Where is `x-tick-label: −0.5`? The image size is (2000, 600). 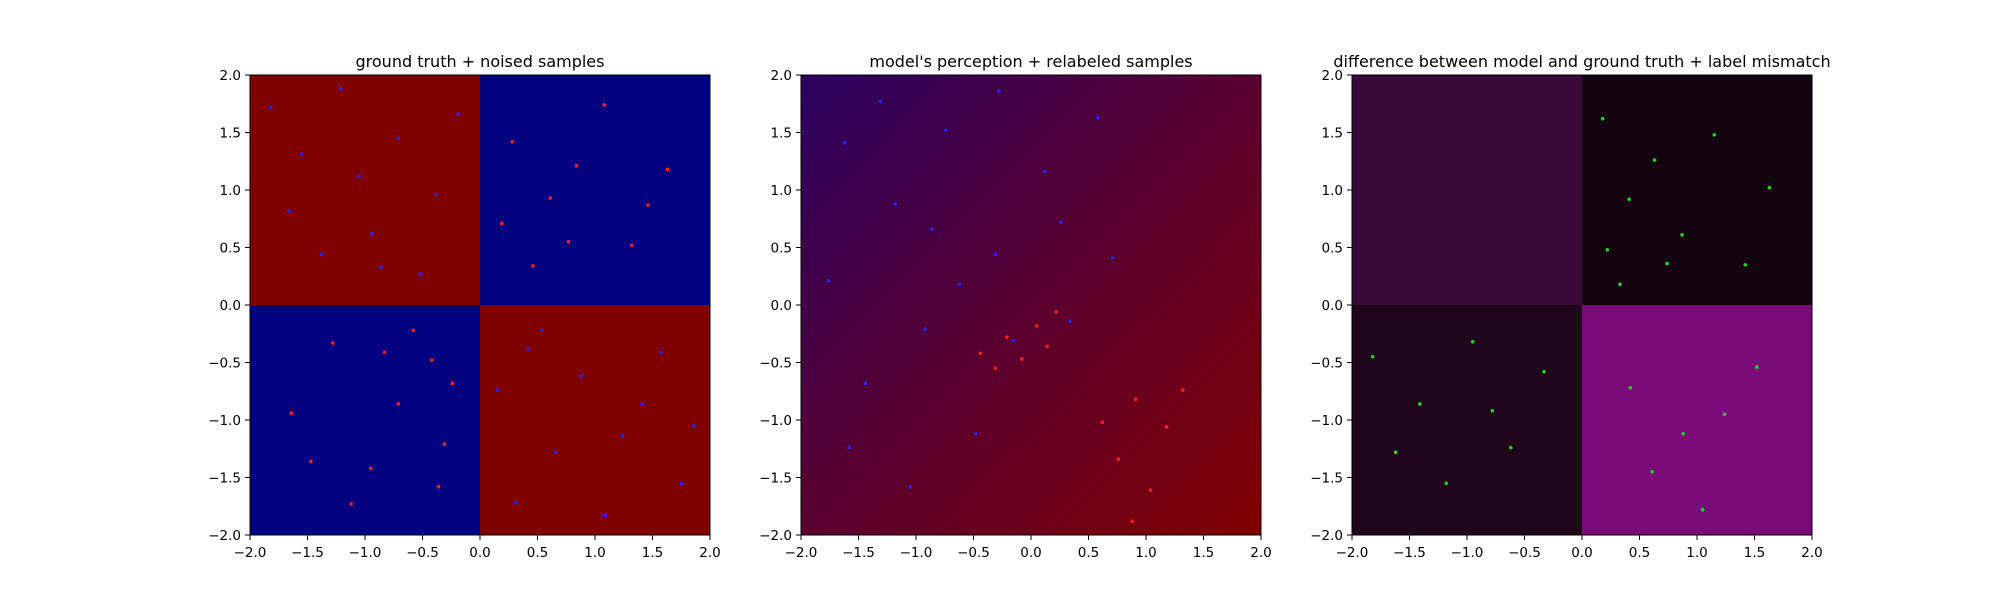 x-tick-label: −0.5 is located at coordinates (1524, 553).